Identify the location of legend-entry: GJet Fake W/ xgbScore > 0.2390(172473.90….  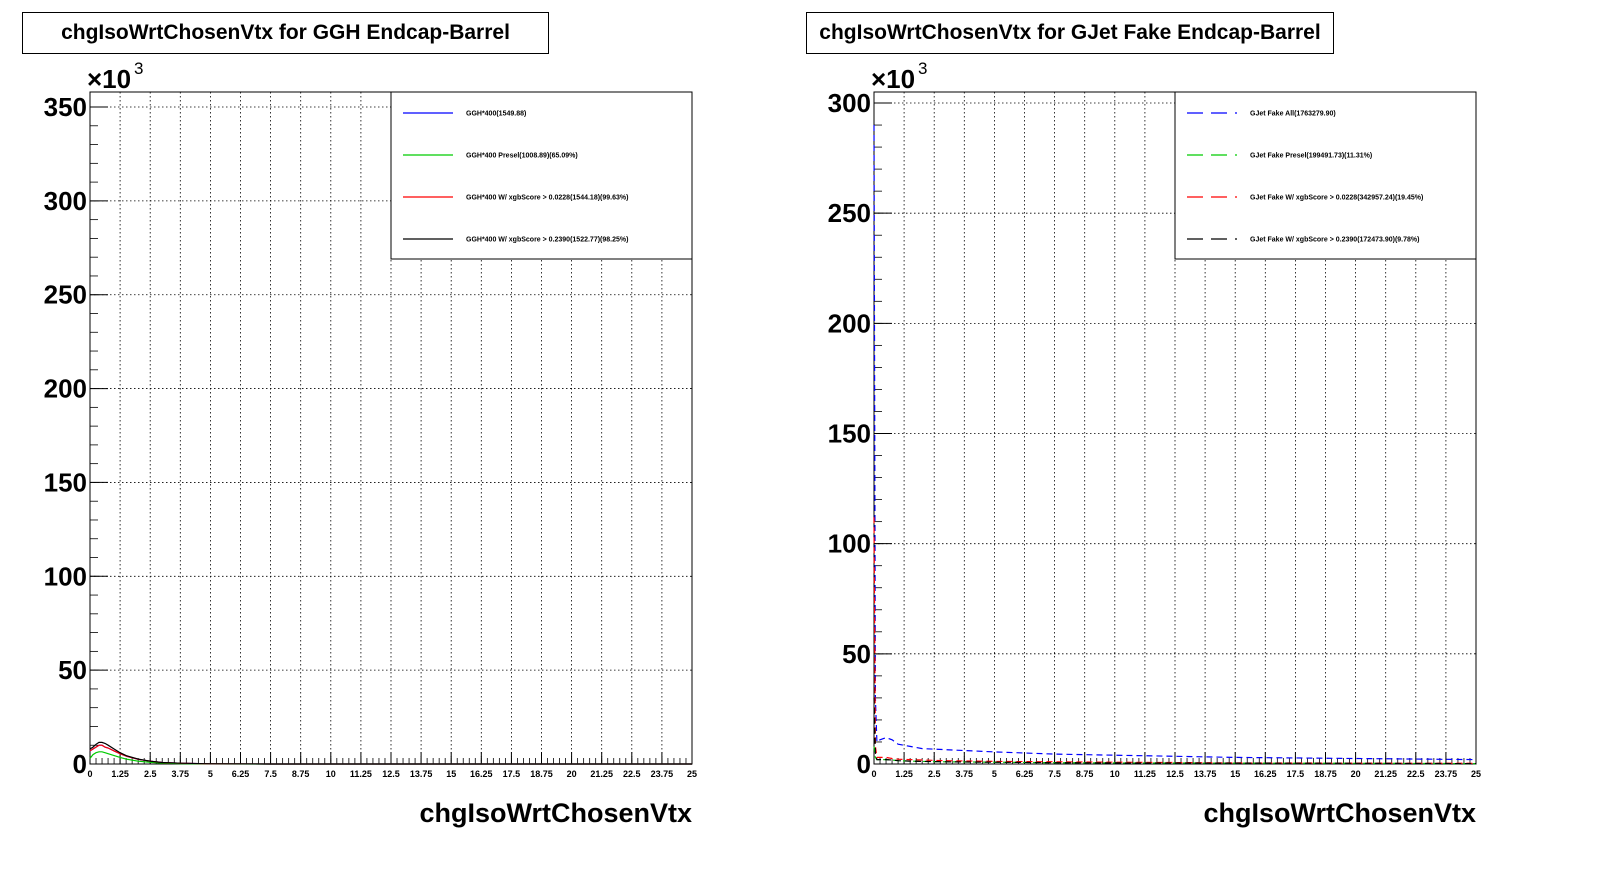
(1334, 240).